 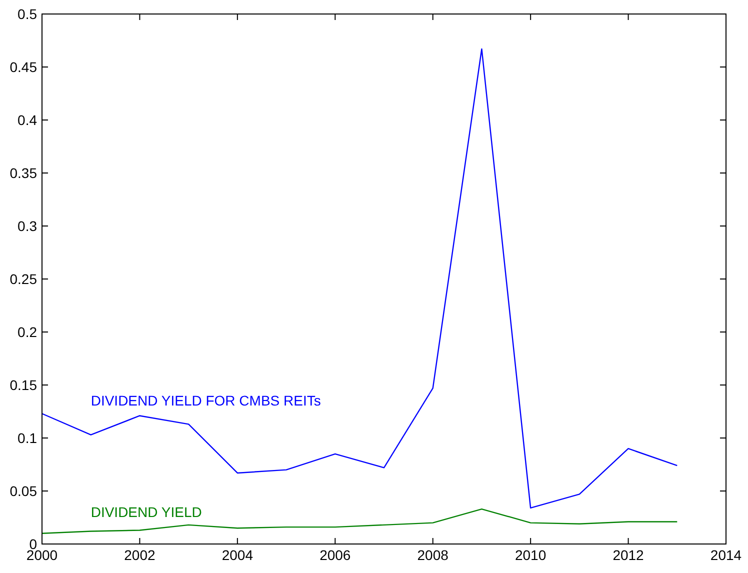 What do you see at coordinates (335, 555) in the screenshot?
I see `x-tick-label: 2006` at bounding box center [335, 555].